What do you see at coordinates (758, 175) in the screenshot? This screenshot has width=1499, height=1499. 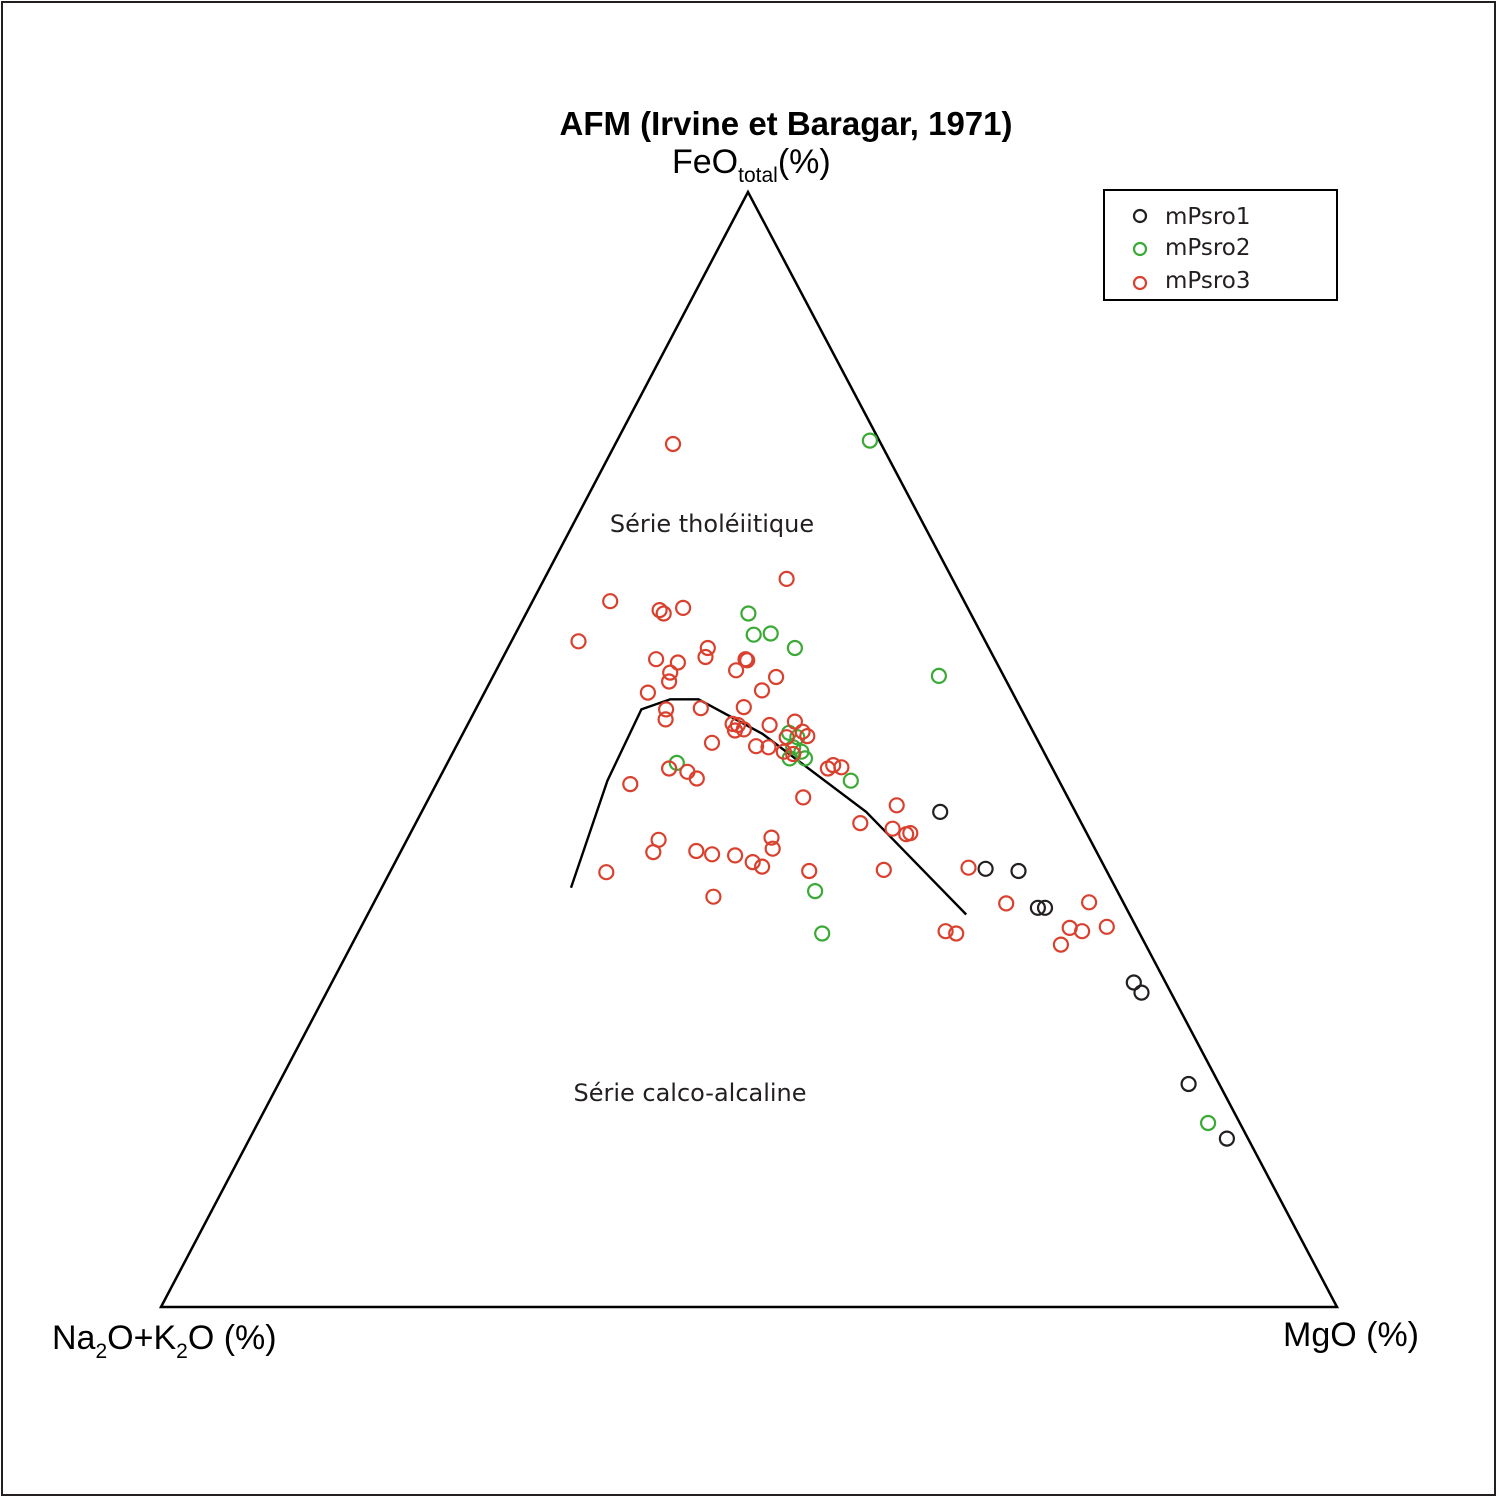 I see `vertex-label-feo-sub: total` at bounding box center [758, 175].